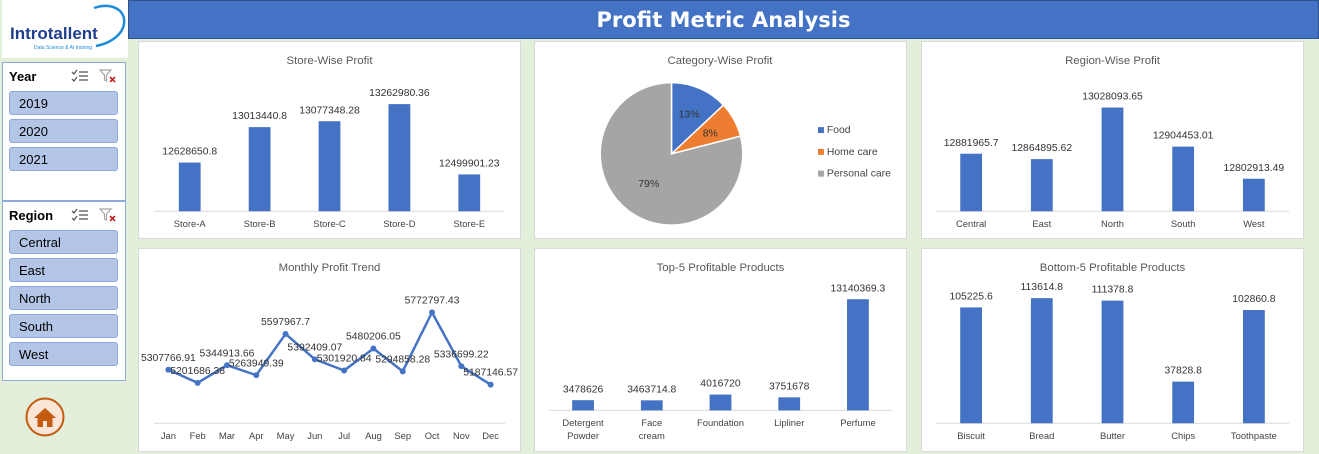 The image size is (1319, 454). I want to click on dashboard-title-bar: Profit Metric Analysis, so click(723, 19).